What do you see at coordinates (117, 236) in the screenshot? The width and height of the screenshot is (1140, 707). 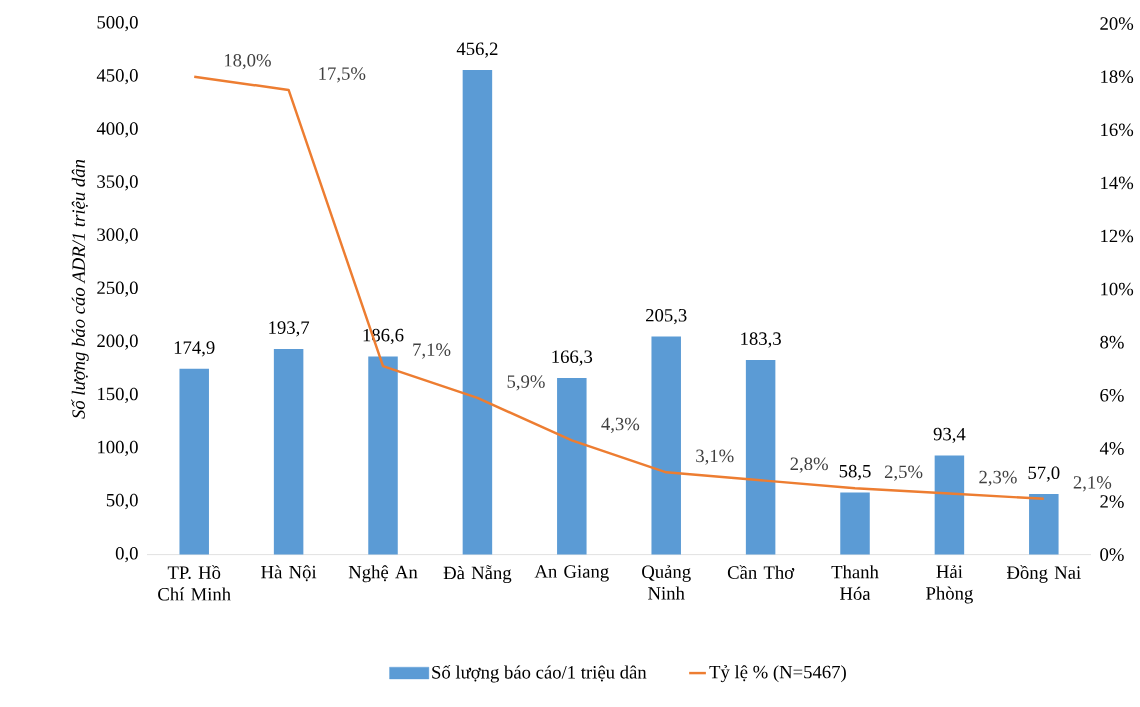 I see `y-tick-label: 300,0` at bounding box center [117, 236].